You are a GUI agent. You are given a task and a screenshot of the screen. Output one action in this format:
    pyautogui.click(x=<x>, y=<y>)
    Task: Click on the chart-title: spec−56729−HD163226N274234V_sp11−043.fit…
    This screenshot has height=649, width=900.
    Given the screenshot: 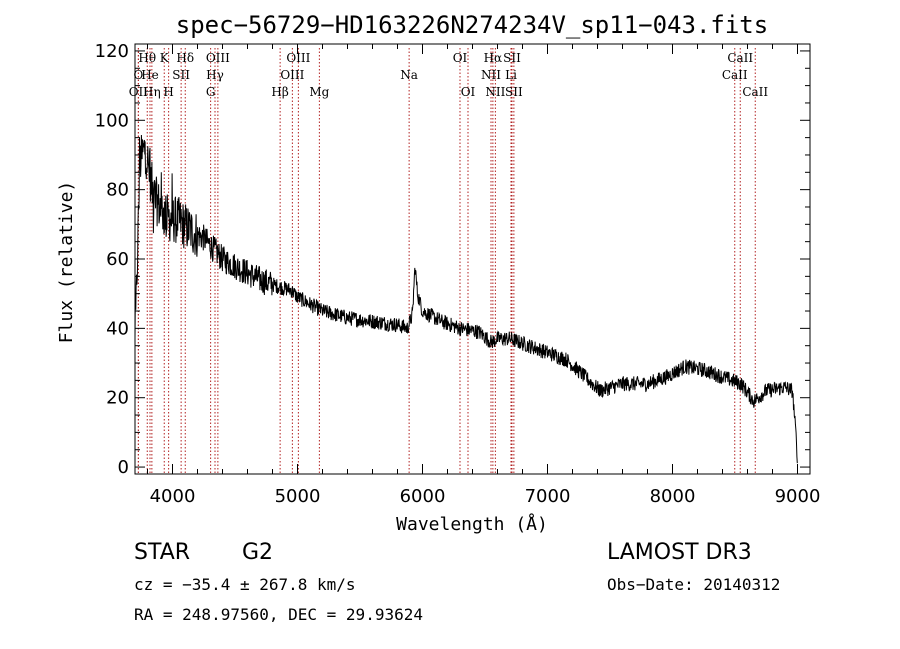 What is the action you would take?
    pyautogui.click(x=472, y=25)
    